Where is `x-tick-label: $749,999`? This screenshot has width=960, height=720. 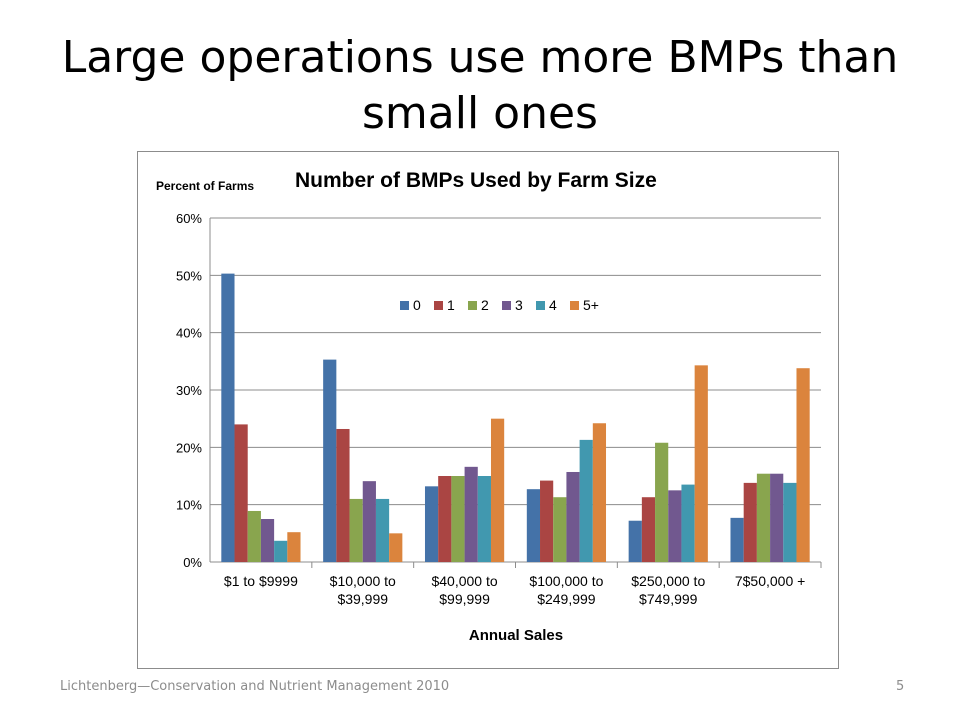
x-tick-label: $749,999 is located at coordinates (668, 599).